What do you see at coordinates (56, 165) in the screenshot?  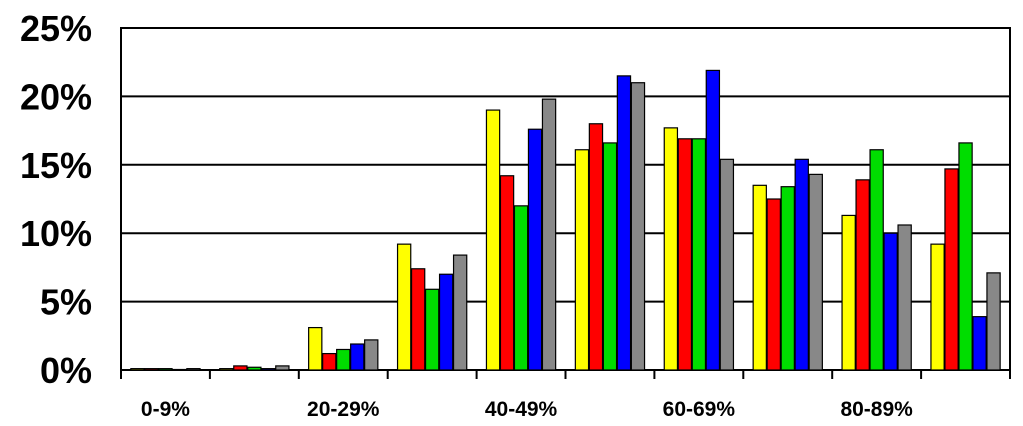 I see `y-tick-label: 15%` at bounding box center [56, 165].